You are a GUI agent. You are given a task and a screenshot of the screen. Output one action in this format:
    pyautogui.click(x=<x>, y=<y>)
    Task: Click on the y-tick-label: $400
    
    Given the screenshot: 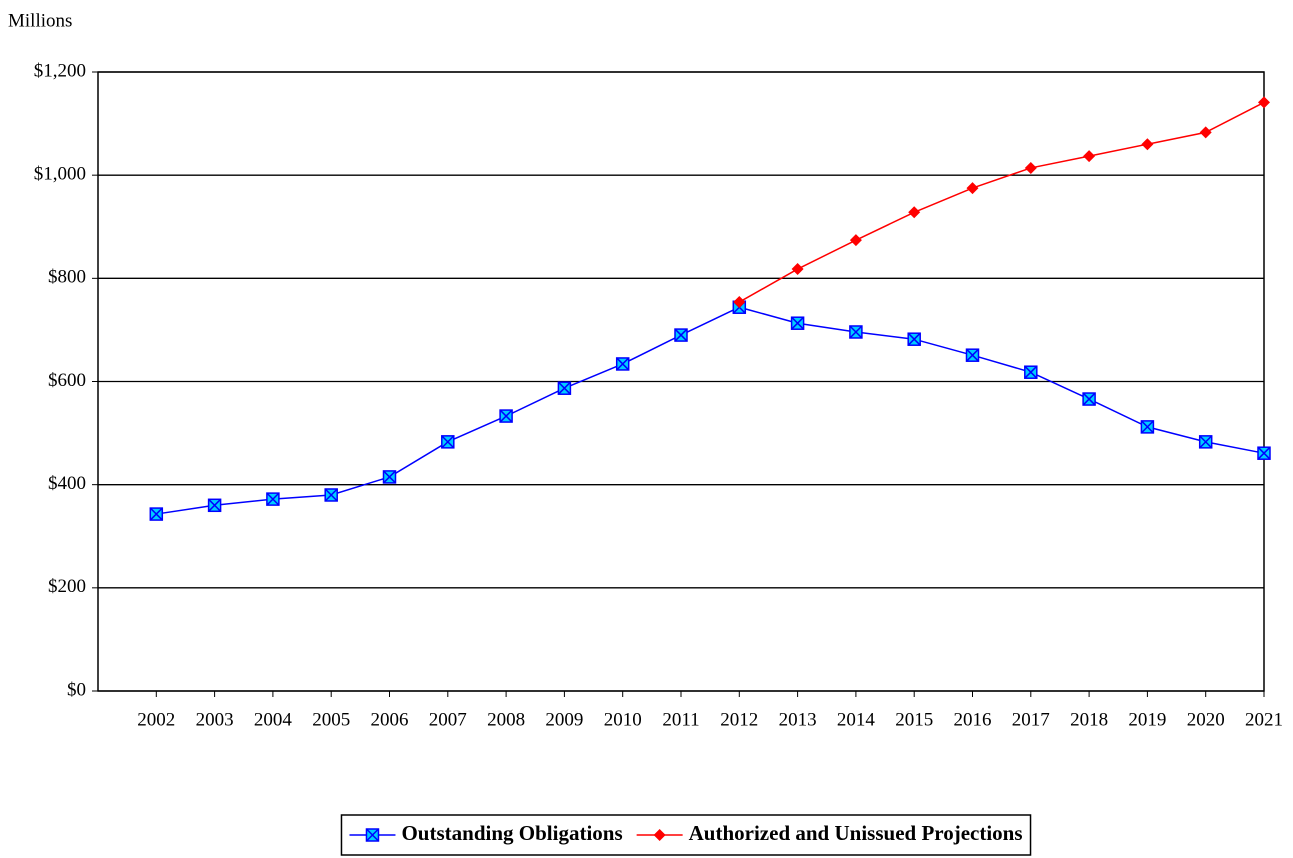 What is the action you would take?
    pyautogui.click(x=67, y=483)
    